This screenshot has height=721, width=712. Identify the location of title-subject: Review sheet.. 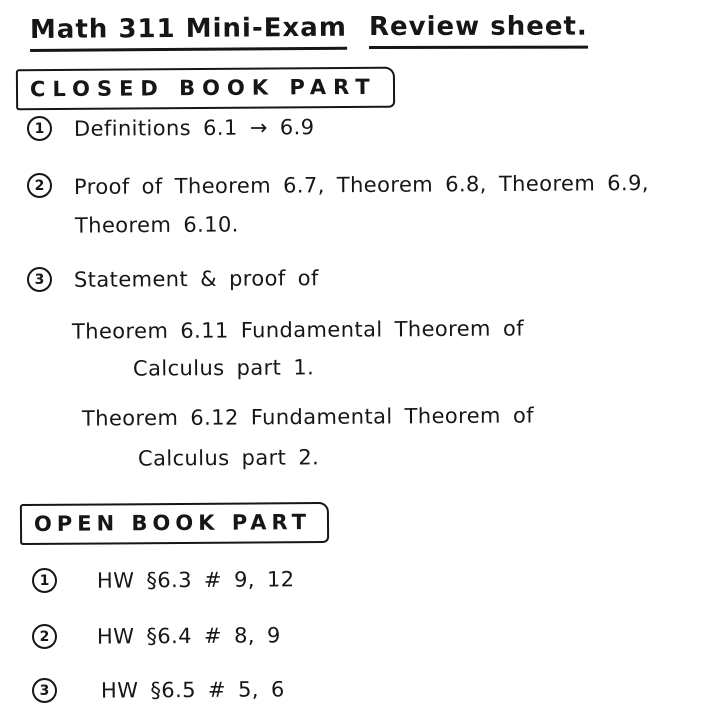
(478, 30).